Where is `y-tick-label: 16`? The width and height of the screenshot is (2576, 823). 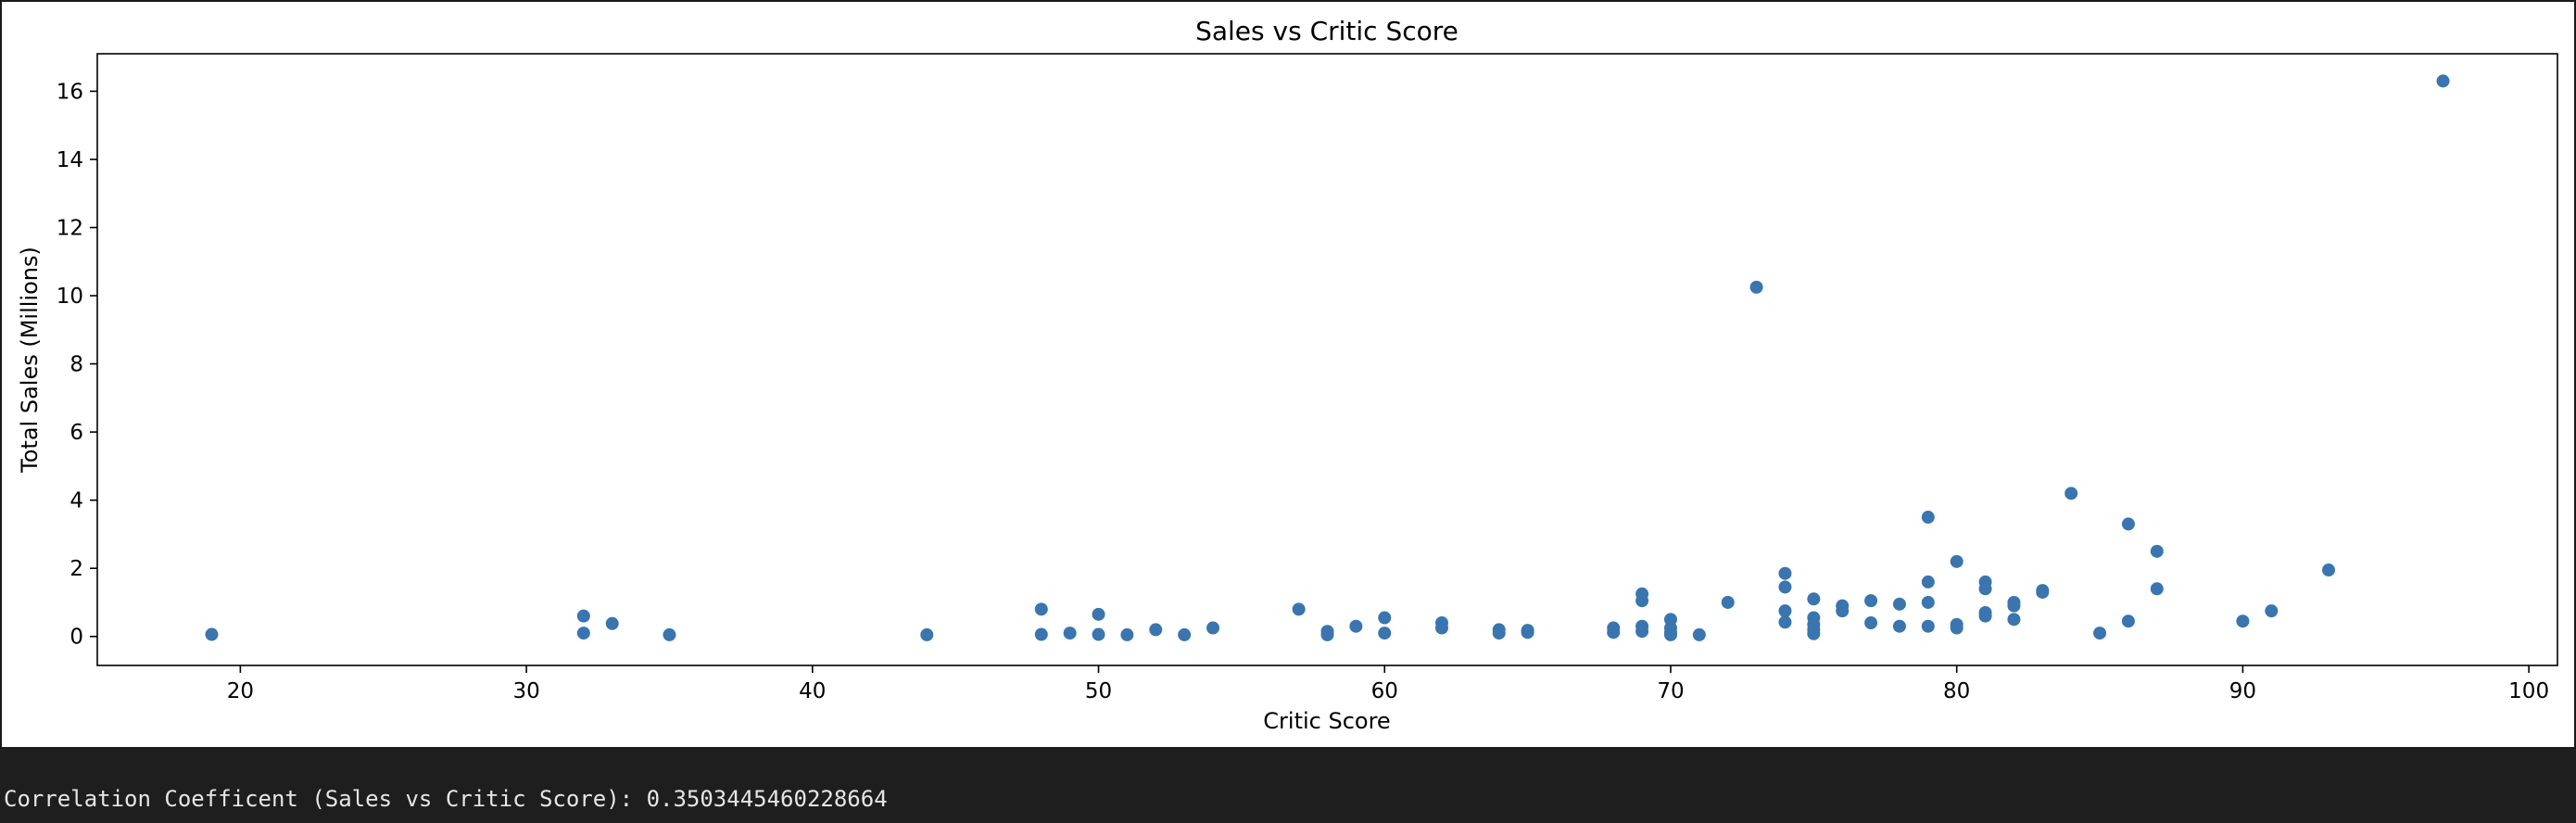 y-tick-label: 16 is located at coordinates (70, 92).